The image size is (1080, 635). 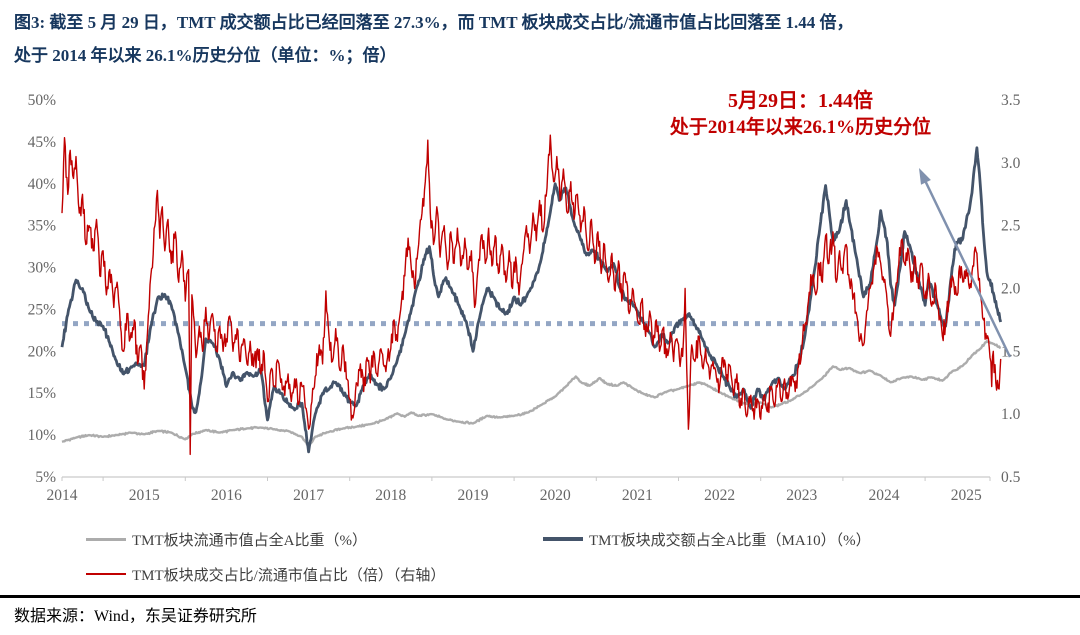 What do you see at coordinates (42, 226) in the screenshot?
I see `left-tick-label: 35%` at bounding box center [42, 226].